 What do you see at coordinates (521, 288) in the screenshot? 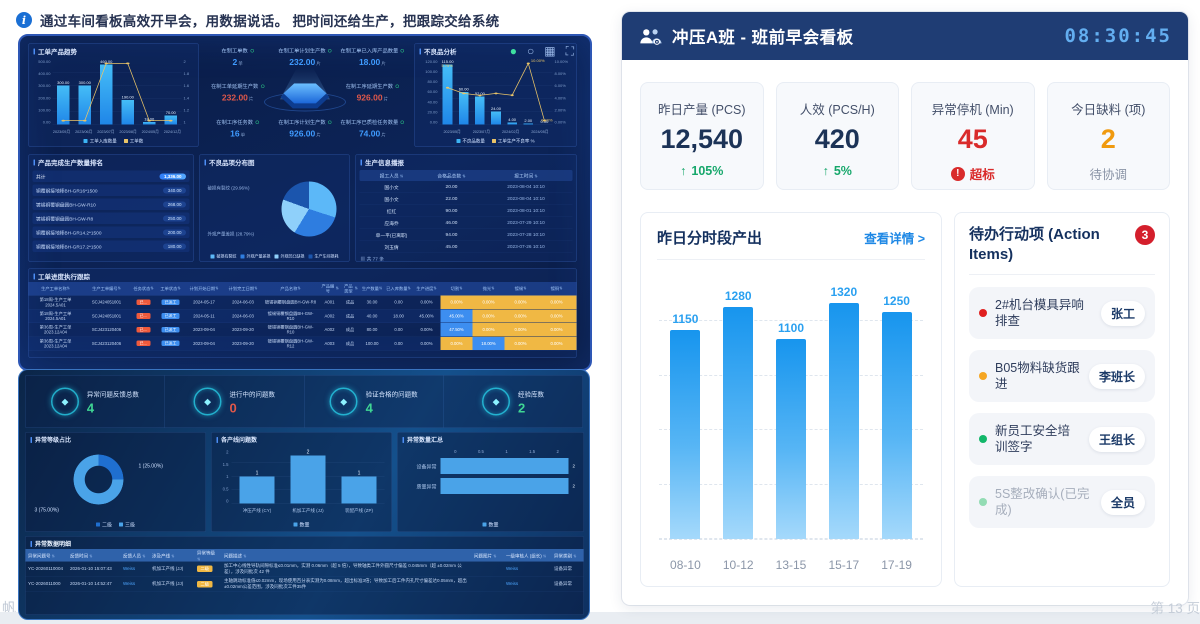
I see `column-header: 镀锡` at bounding box center [521, 288].